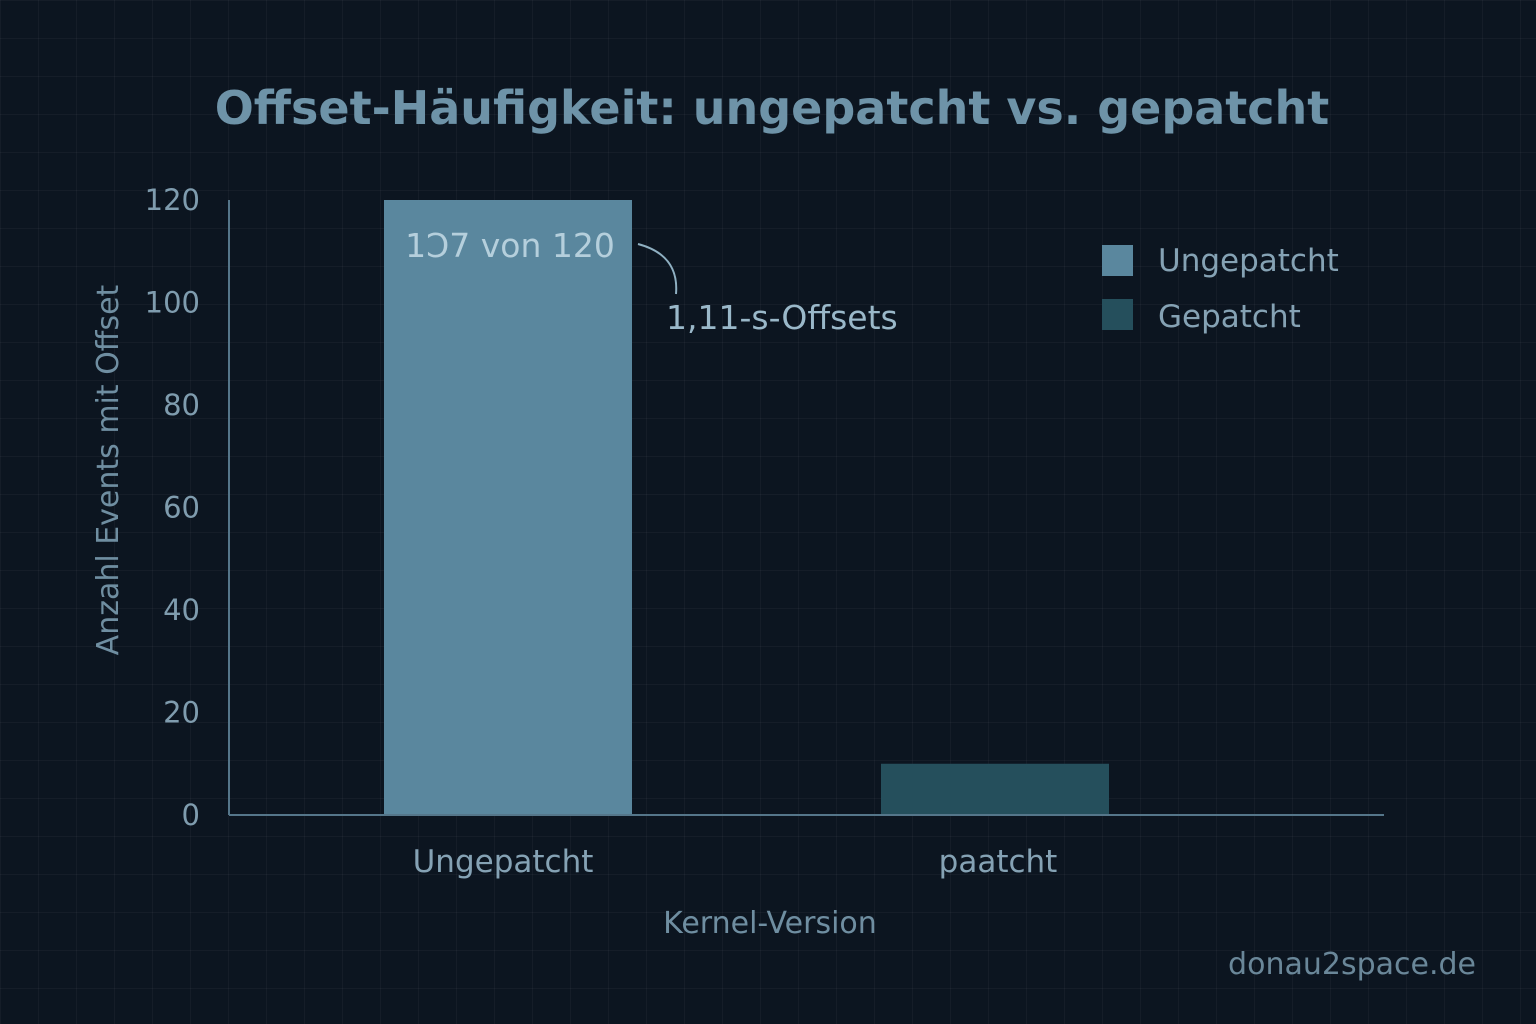 The image size is (1536, 1024). I want to click on y-tick-label: 120, so click(172, 200).